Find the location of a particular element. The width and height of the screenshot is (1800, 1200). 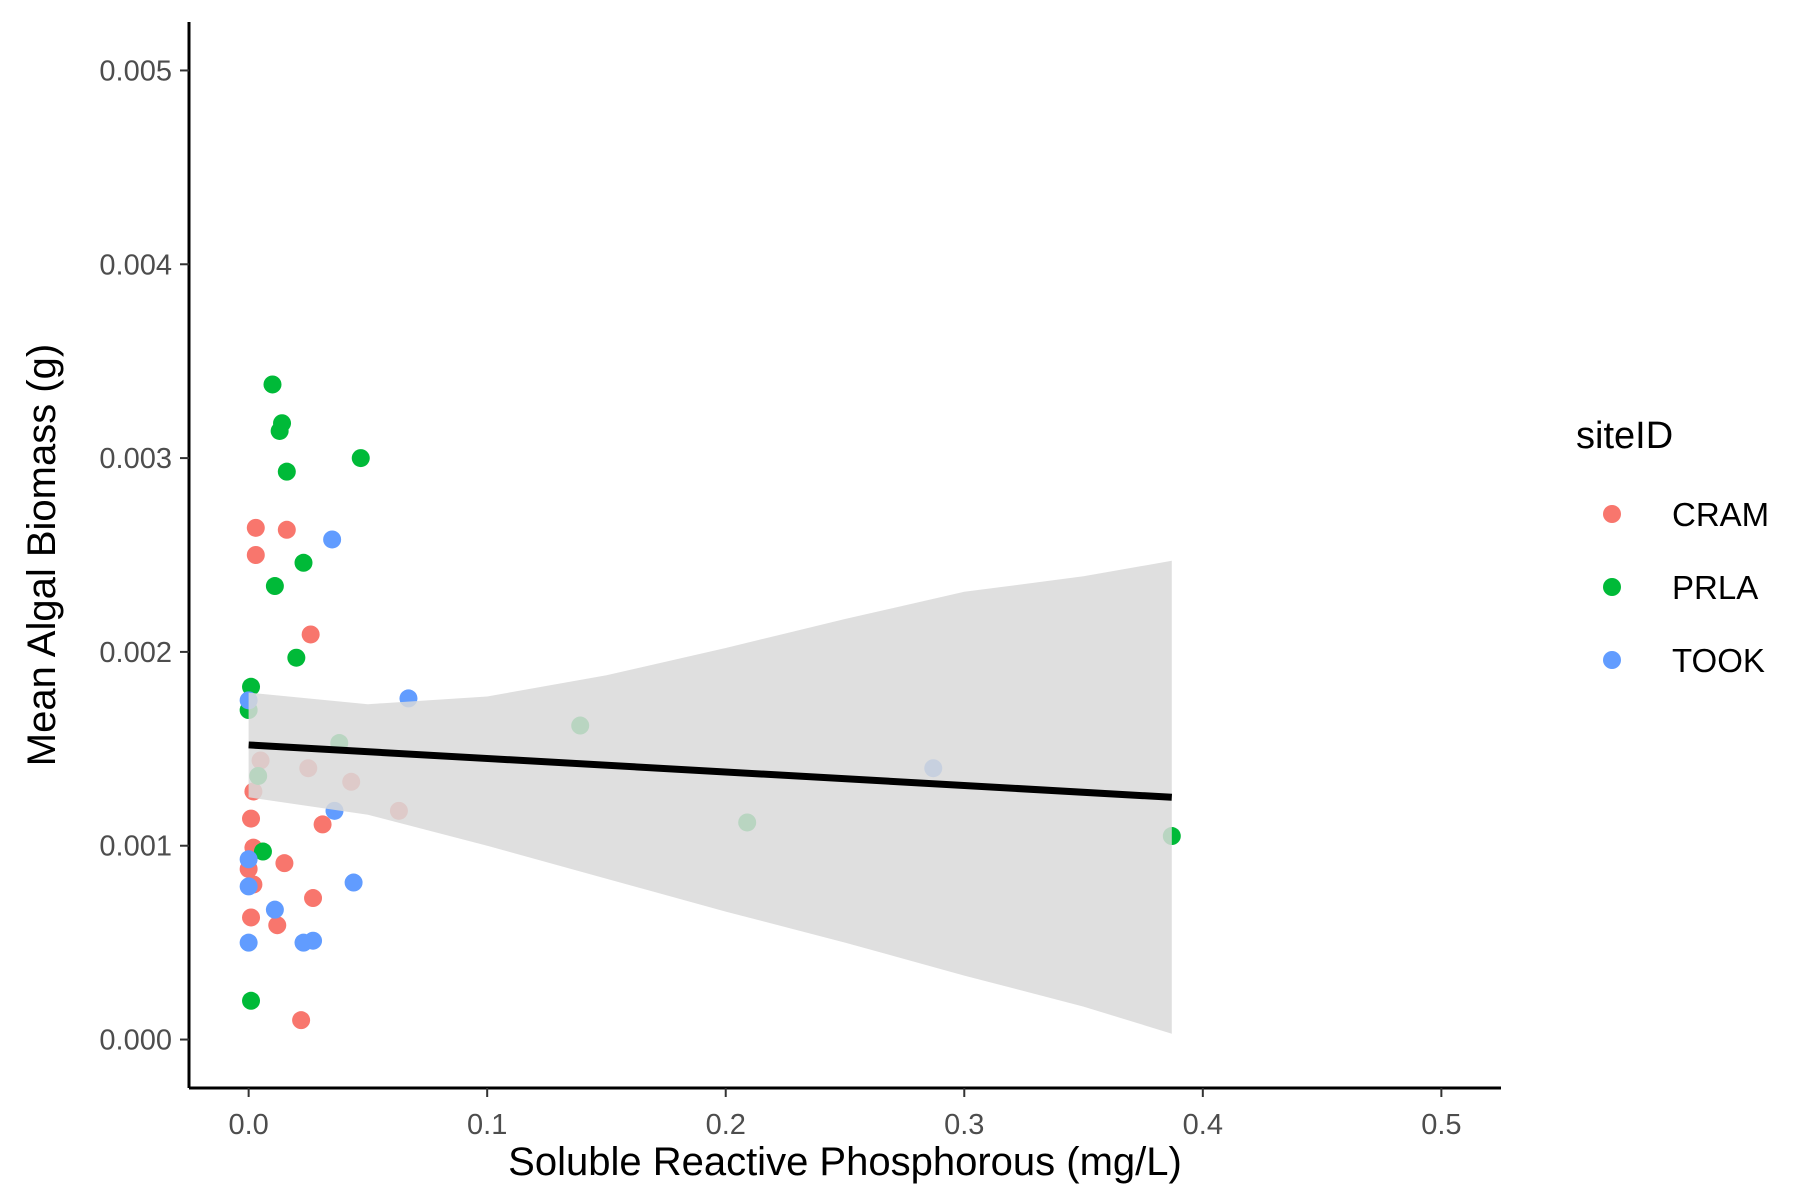

y-tick-label: 0.003 is located at coordinates (135, 459).